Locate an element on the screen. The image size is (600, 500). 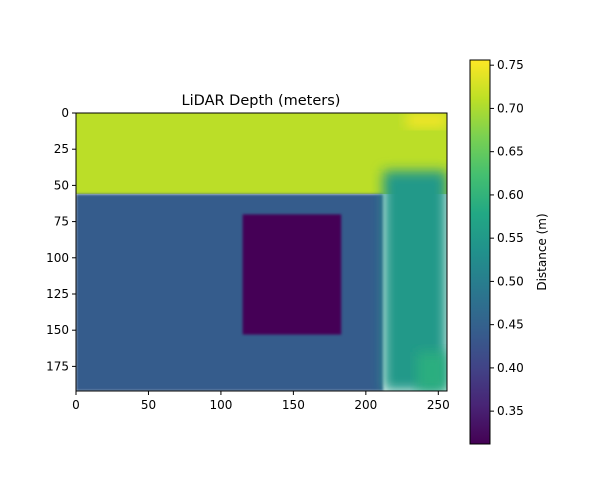
colorbar-label: Distance (m) is located at coordinates (542, 251).